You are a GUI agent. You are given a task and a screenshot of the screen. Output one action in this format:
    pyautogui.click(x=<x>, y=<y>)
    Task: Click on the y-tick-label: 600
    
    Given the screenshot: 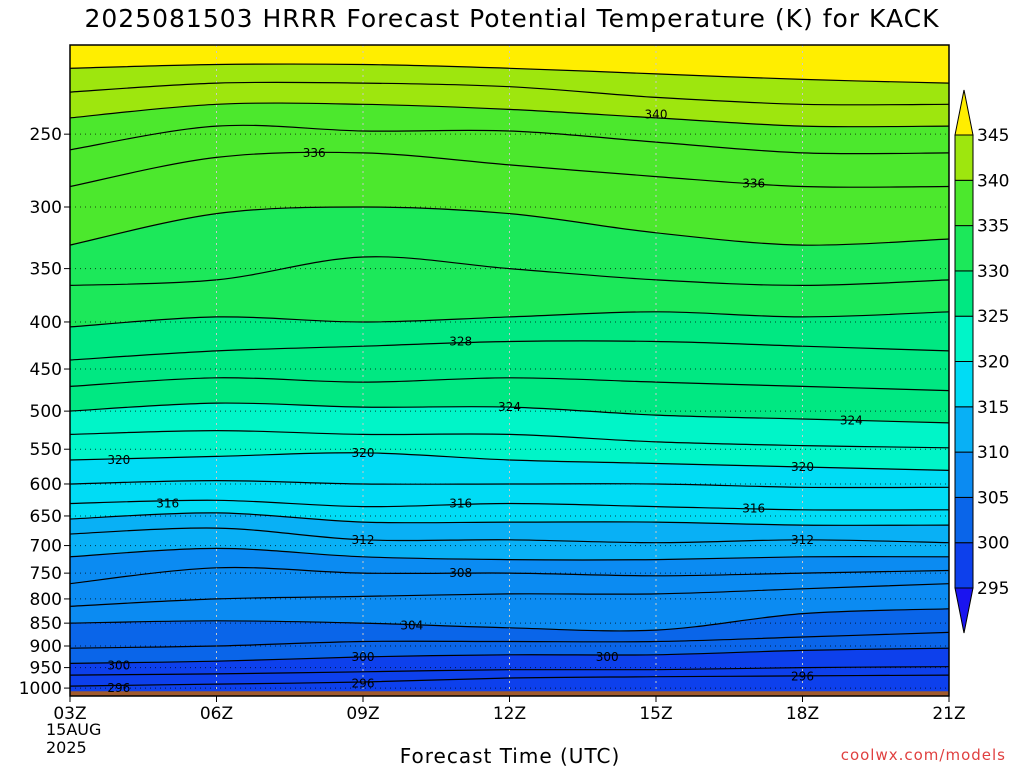 What is the action you would take?
    pyautogui.click(x=46, y=485)
    